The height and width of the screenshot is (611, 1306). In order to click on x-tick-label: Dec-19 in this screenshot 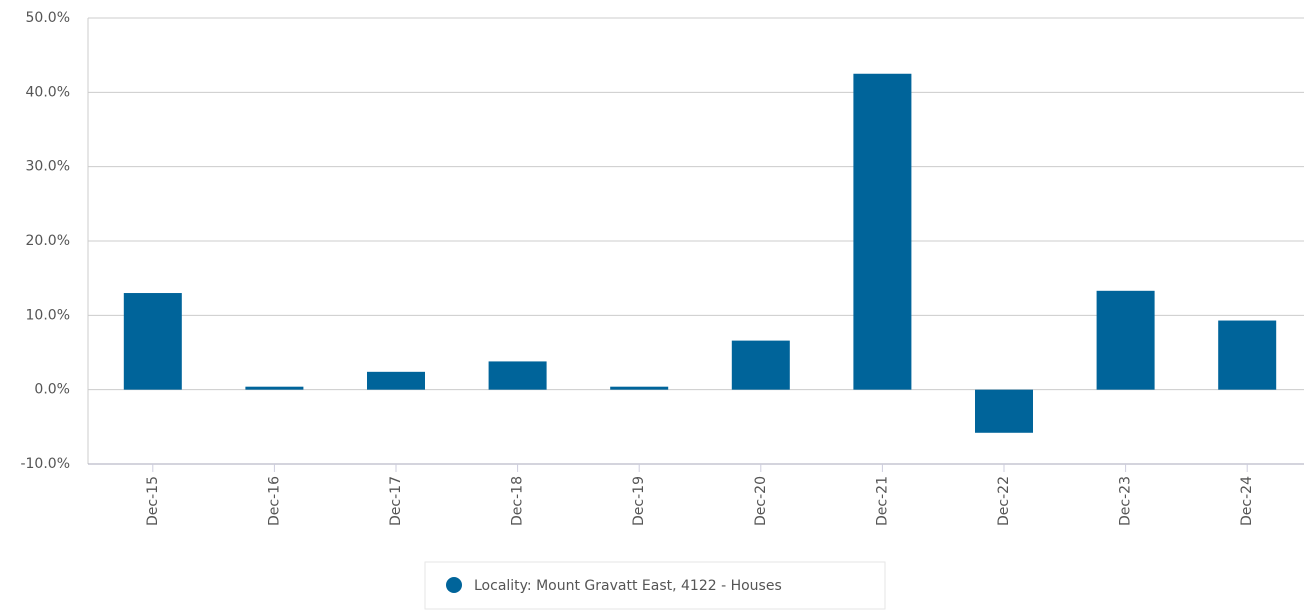, I will do `click(639, 501)`.